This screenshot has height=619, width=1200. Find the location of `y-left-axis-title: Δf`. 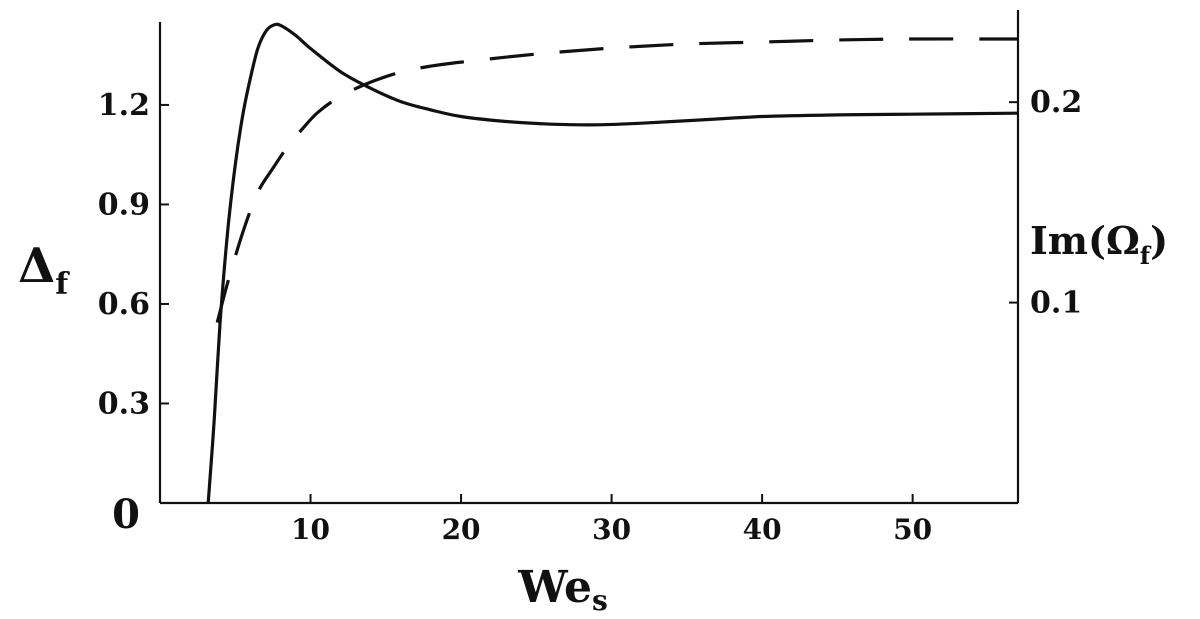

y-left-axis-title: Δf is located at coordinates (44, 270).